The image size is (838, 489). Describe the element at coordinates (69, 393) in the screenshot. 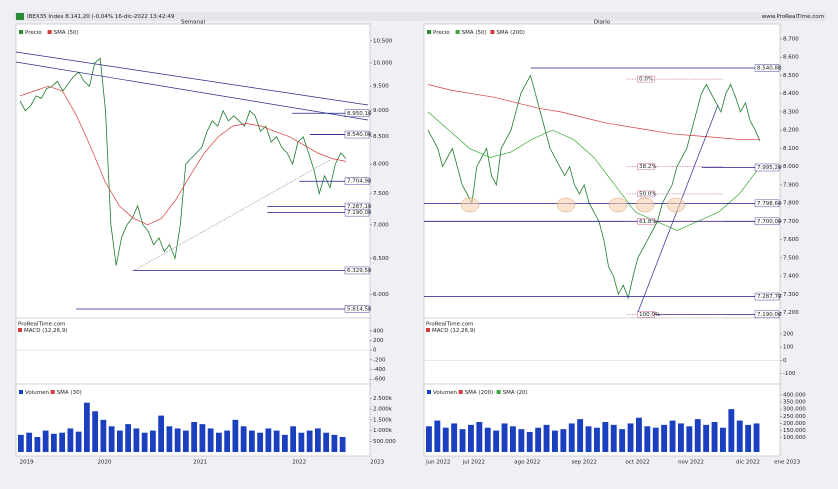

I see `legend-label: SMA (30)` at that location.